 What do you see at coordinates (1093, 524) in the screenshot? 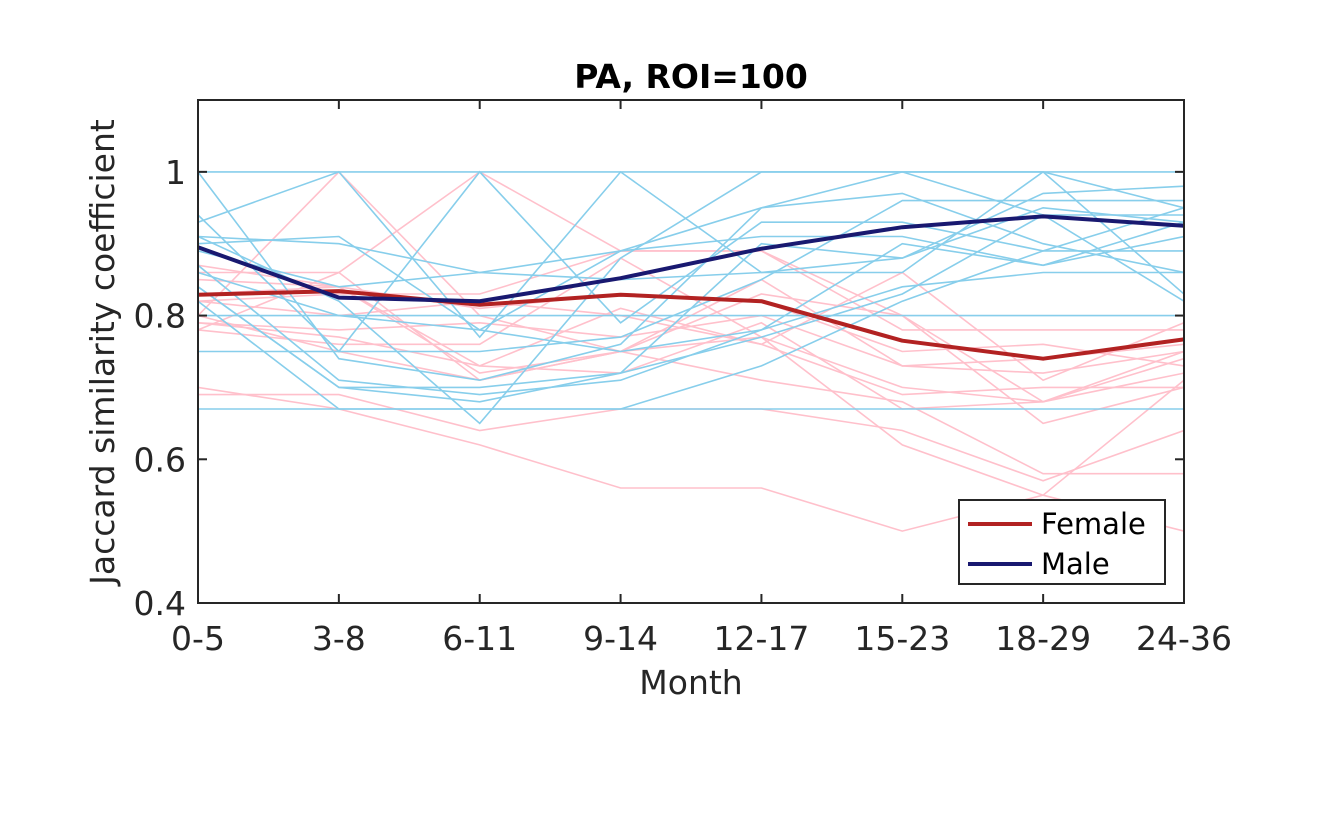
I see `legend-label-female: Female` at bounding box center [1093, 524].